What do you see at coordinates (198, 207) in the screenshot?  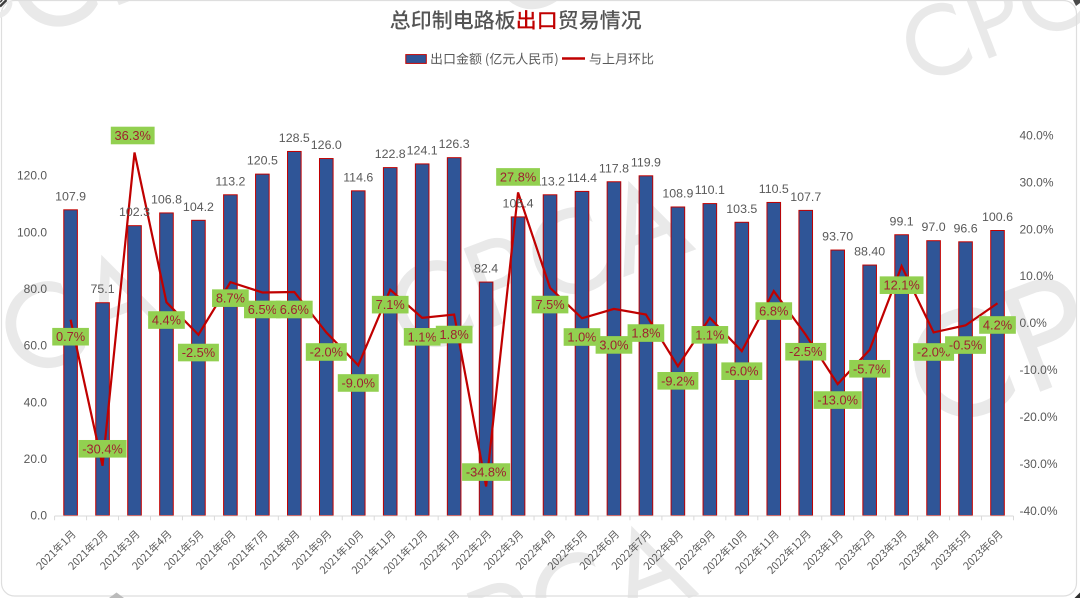 I see `svg-text: 104.2` at bounding box center [198, 207].